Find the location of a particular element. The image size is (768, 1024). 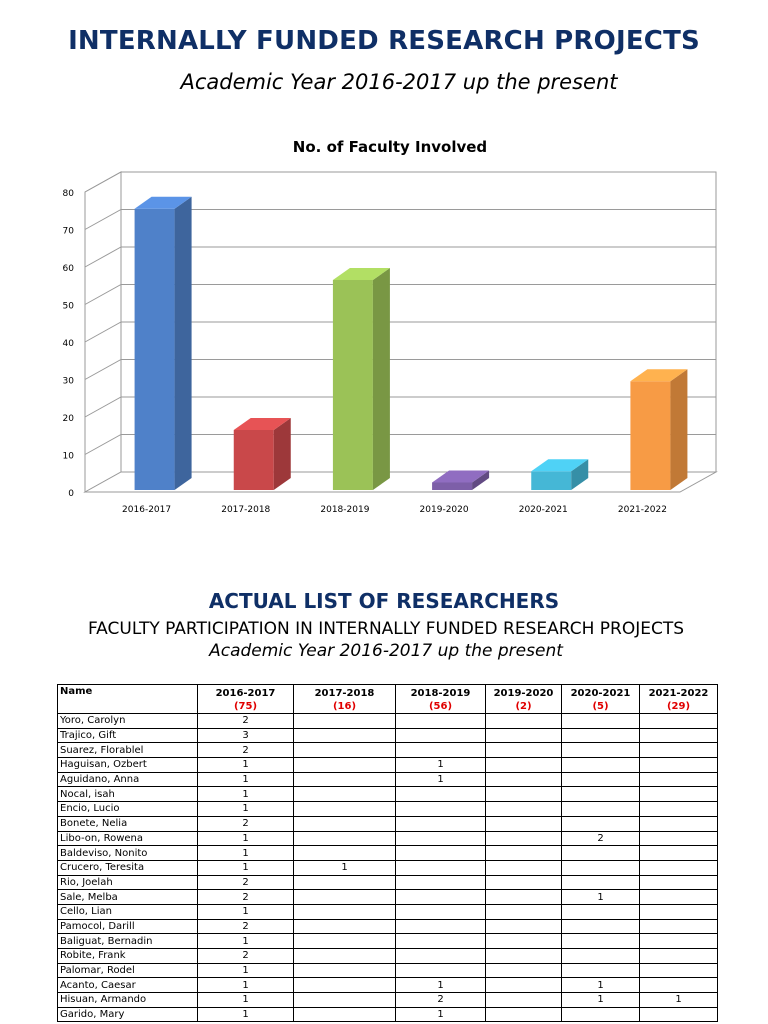

y-tick-label: 30 is located at coordinates (69, 382).